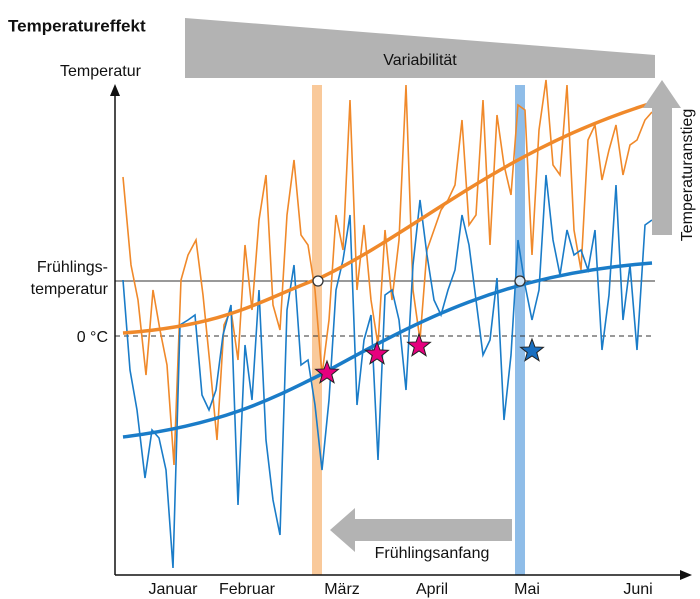  I want to click on title: Temperatureffekt, so click(77, 25).